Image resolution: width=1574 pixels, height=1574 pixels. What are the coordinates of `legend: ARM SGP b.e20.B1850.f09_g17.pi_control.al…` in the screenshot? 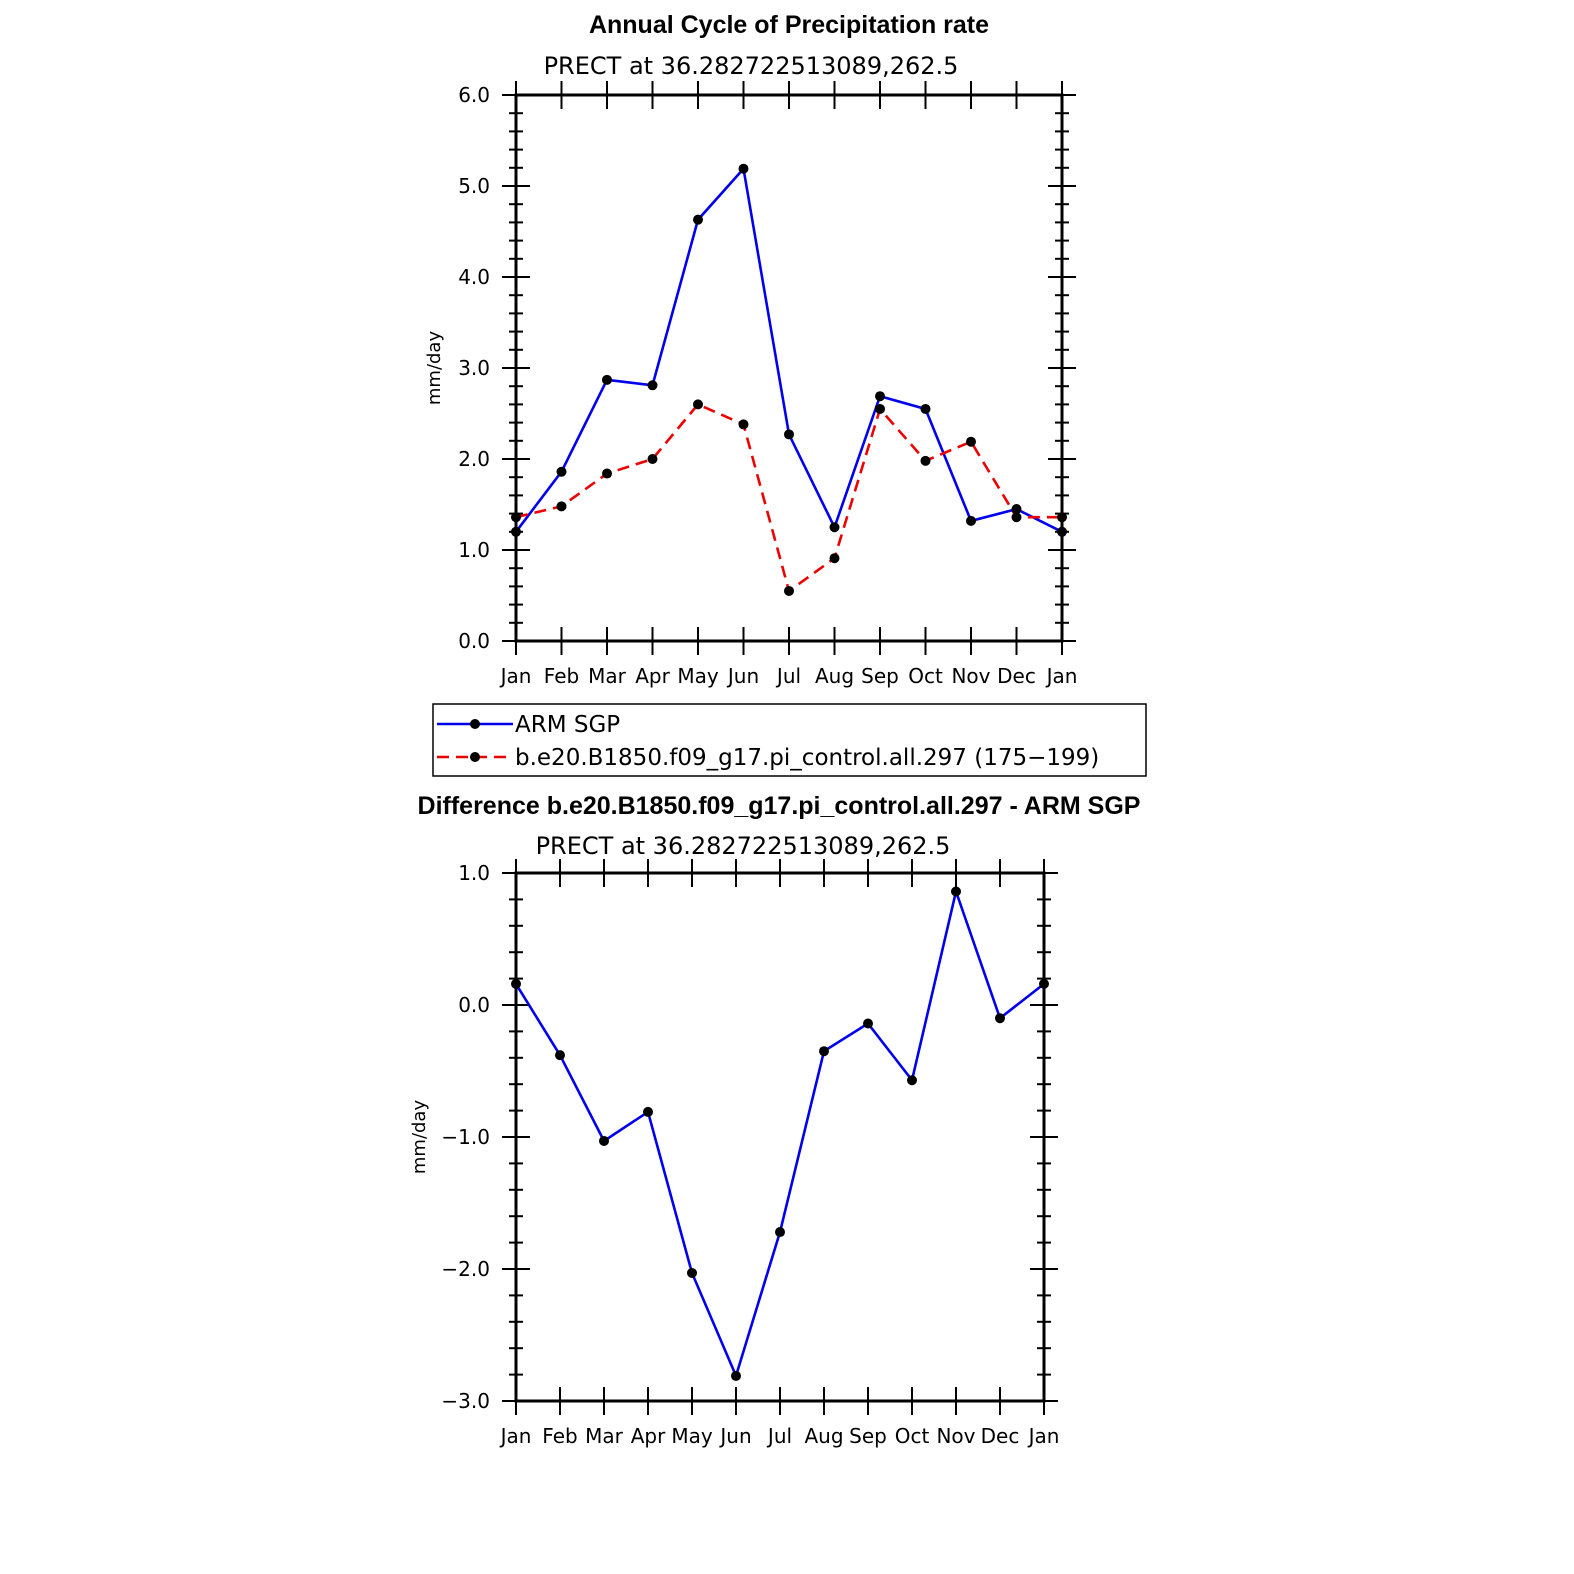 It's located at (789, 740).